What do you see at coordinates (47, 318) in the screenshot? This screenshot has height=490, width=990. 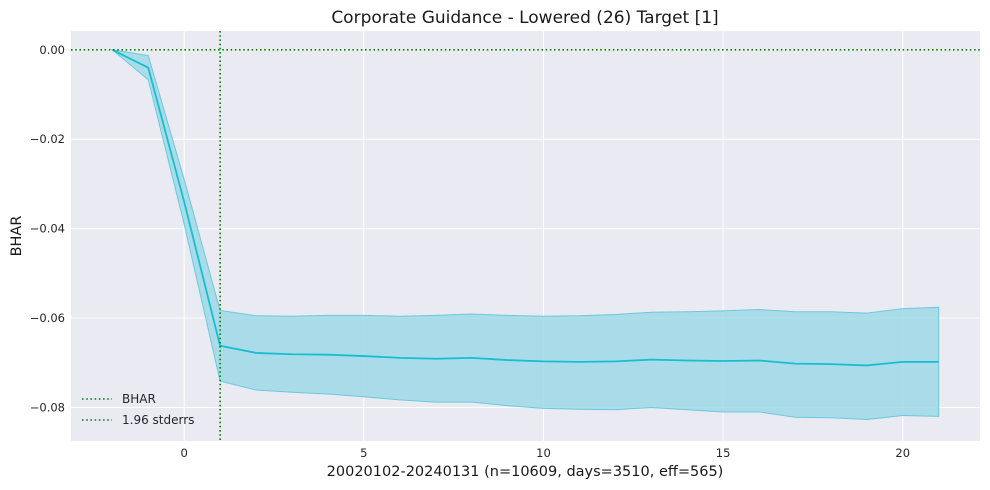 I see `y-tick-label: −0.06` at bounding box center [47, 318].